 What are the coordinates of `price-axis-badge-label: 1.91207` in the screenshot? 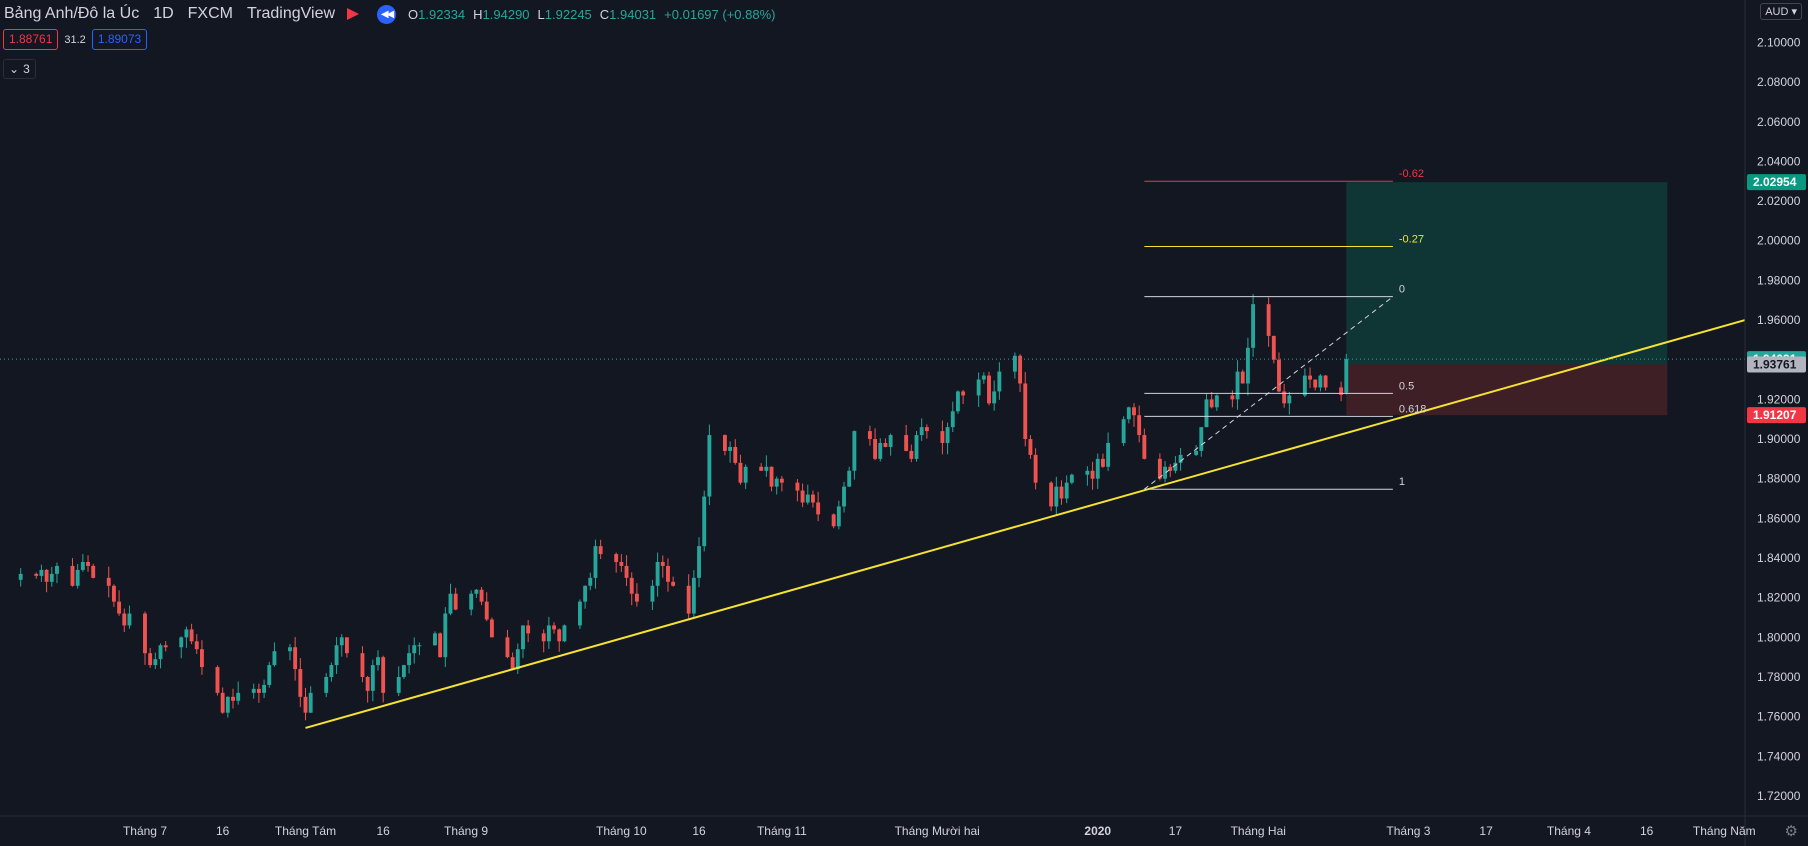 It's located at (1775, 415).